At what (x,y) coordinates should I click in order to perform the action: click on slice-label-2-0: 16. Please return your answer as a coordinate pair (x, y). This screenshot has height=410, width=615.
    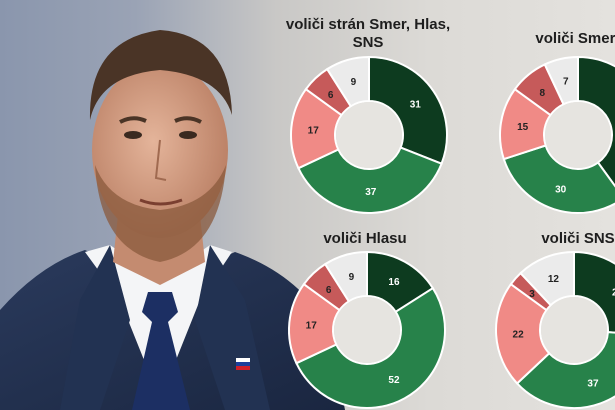
    Looking at the image, I should click on (394, 282).